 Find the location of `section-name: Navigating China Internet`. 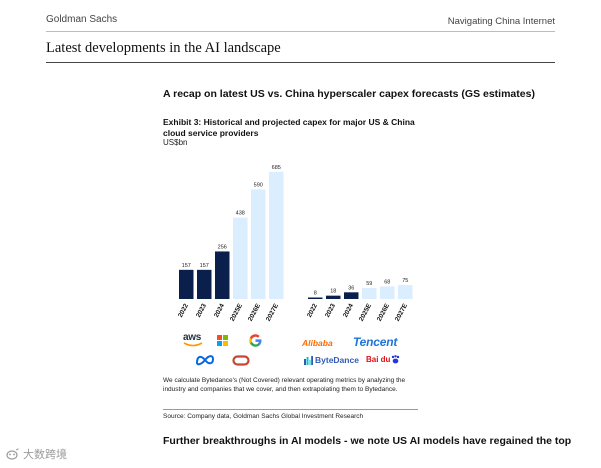

section-name: Navigating China Internet is located at coordinates (501, 21).